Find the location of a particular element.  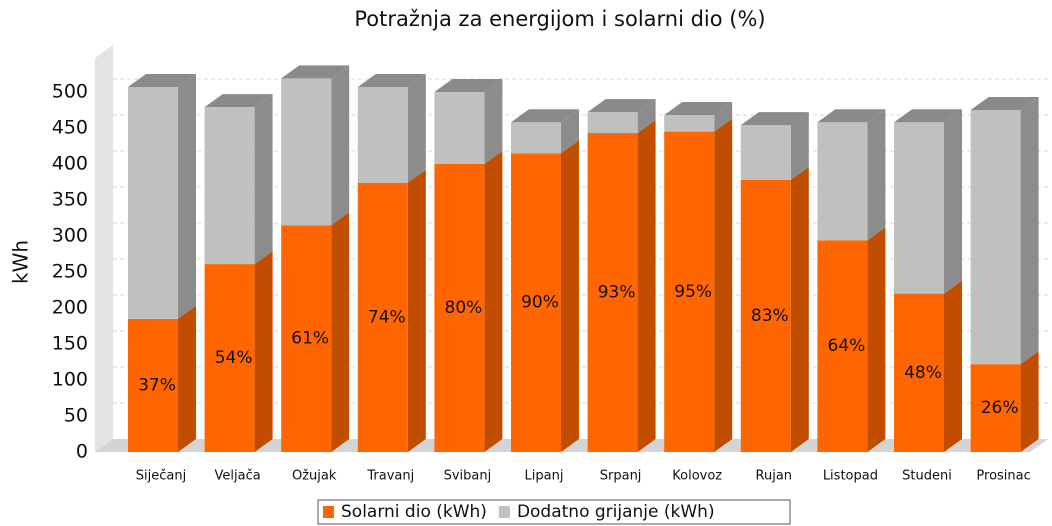

share-label: 93% is located at coordinates (617, 293).